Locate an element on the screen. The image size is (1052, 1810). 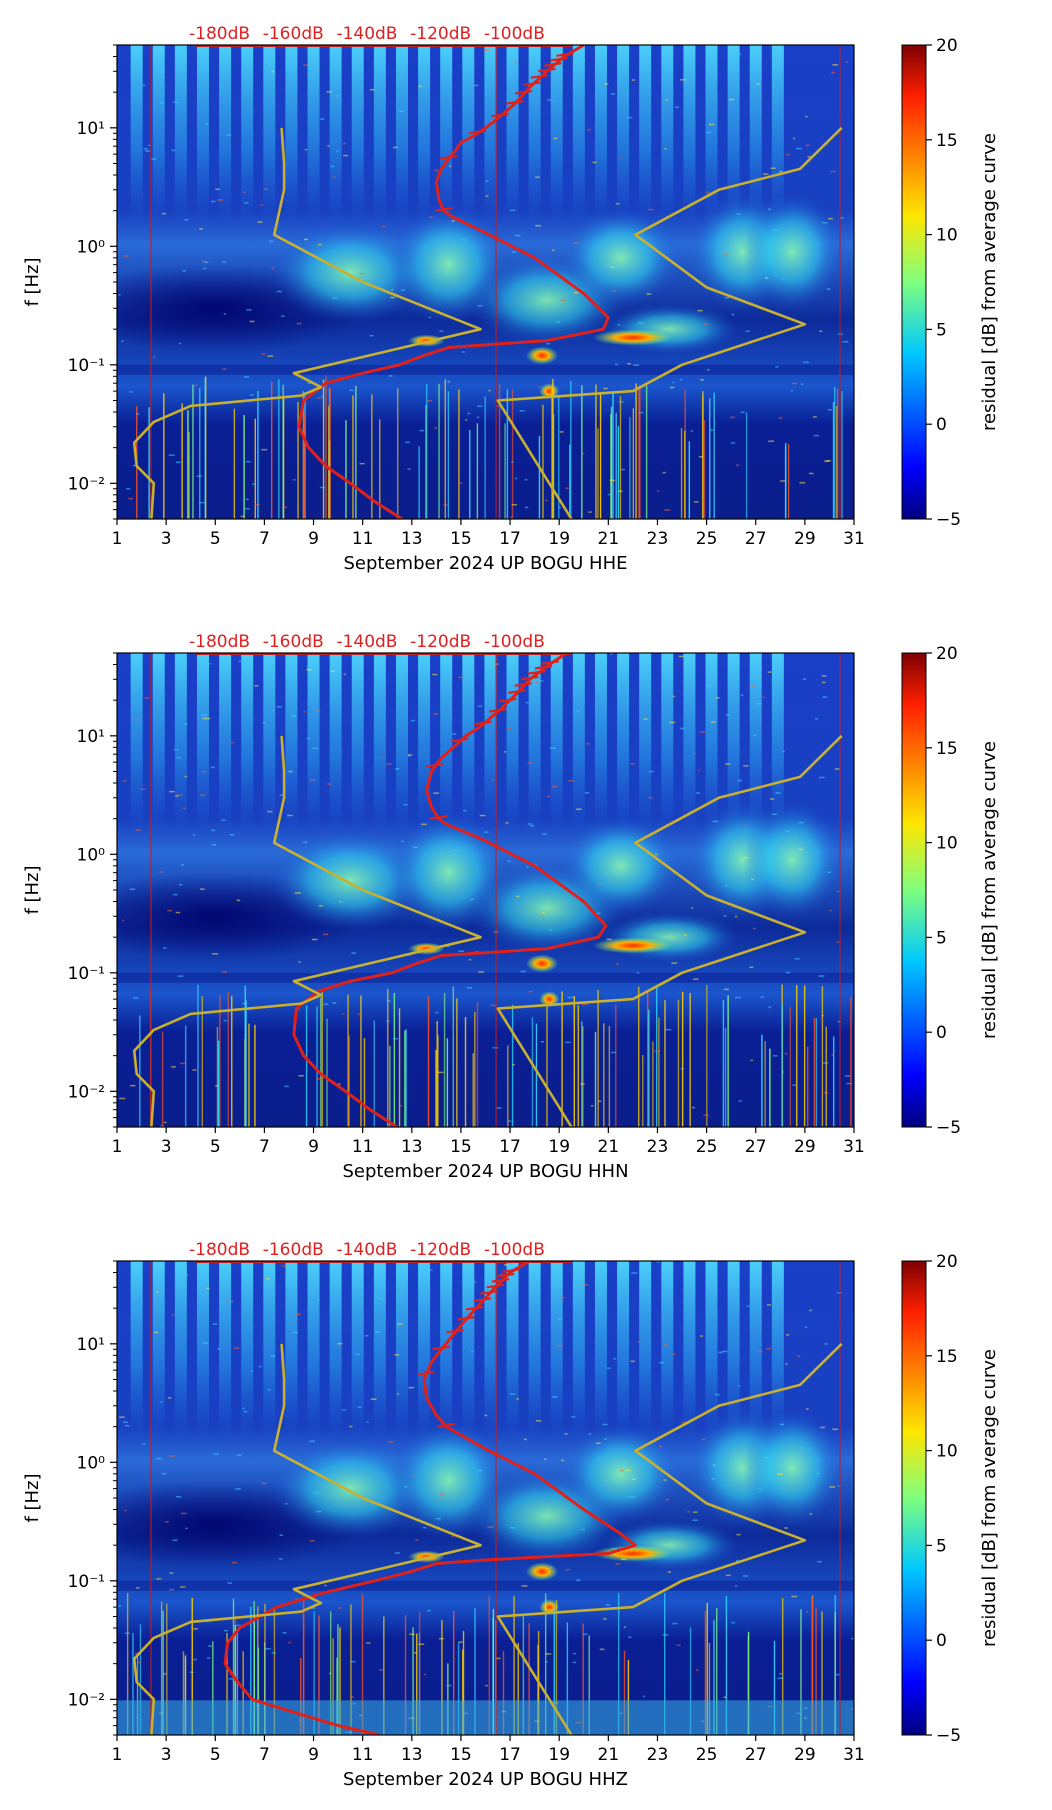
top-edge-line is located at coordinates (383, 1262).